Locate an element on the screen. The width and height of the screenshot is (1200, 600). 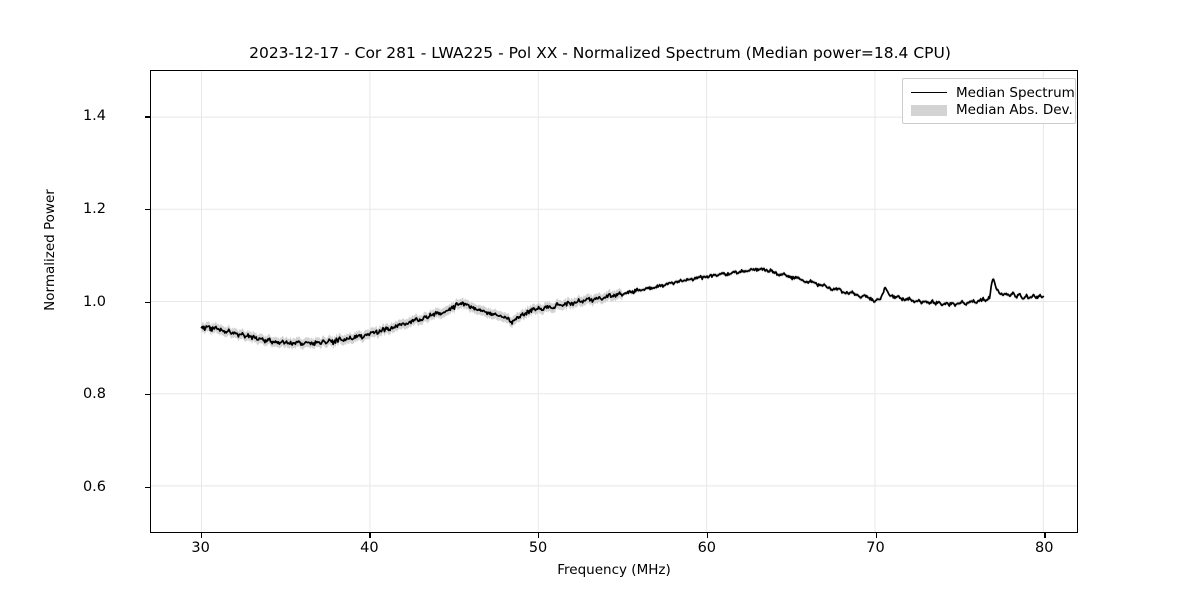
chart-legend: Median Spectrum Median Abs. Dev. is located at coordinates (989, 101).